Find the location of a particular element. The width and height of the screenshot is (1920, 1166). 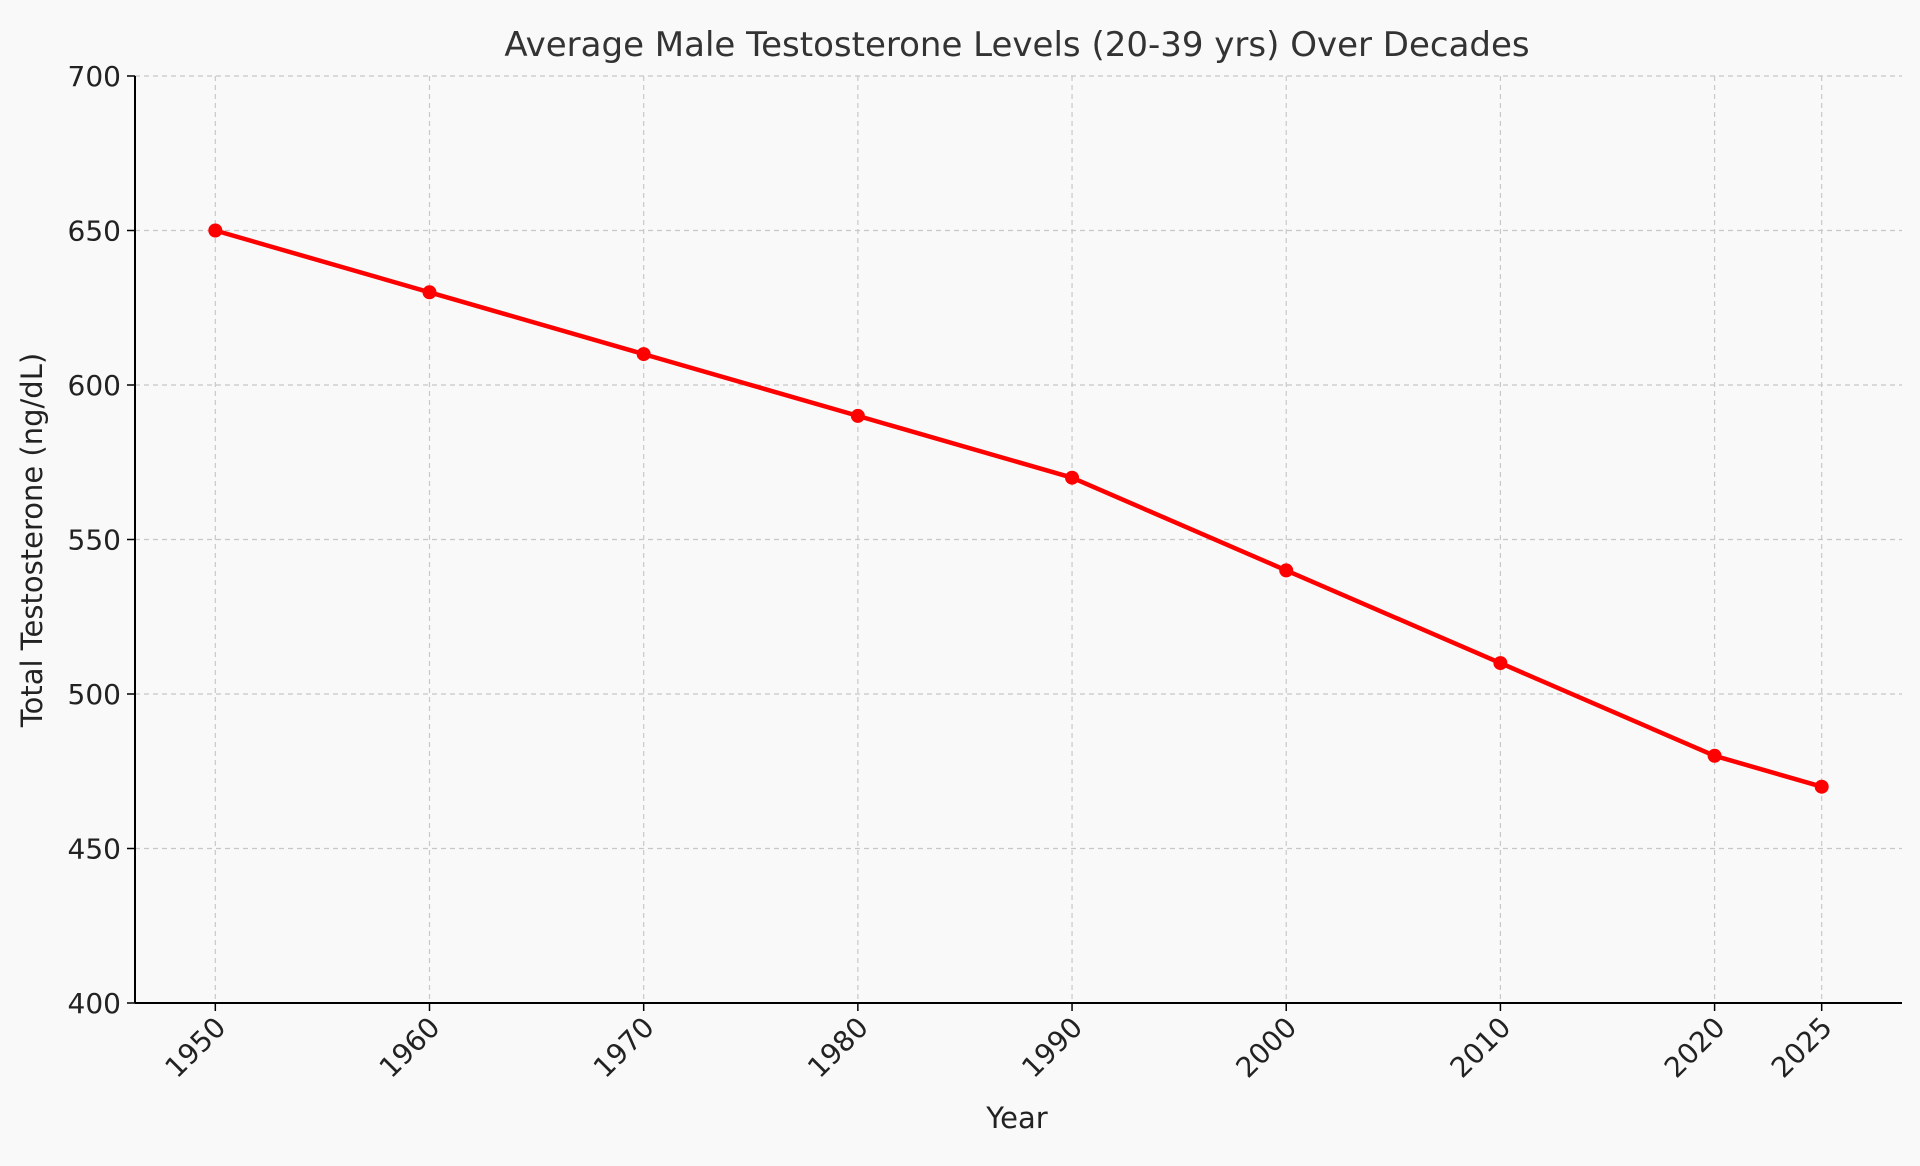

y-axis-label: Total Testosterone (ng/dL) is located at coordinates (32, 540).